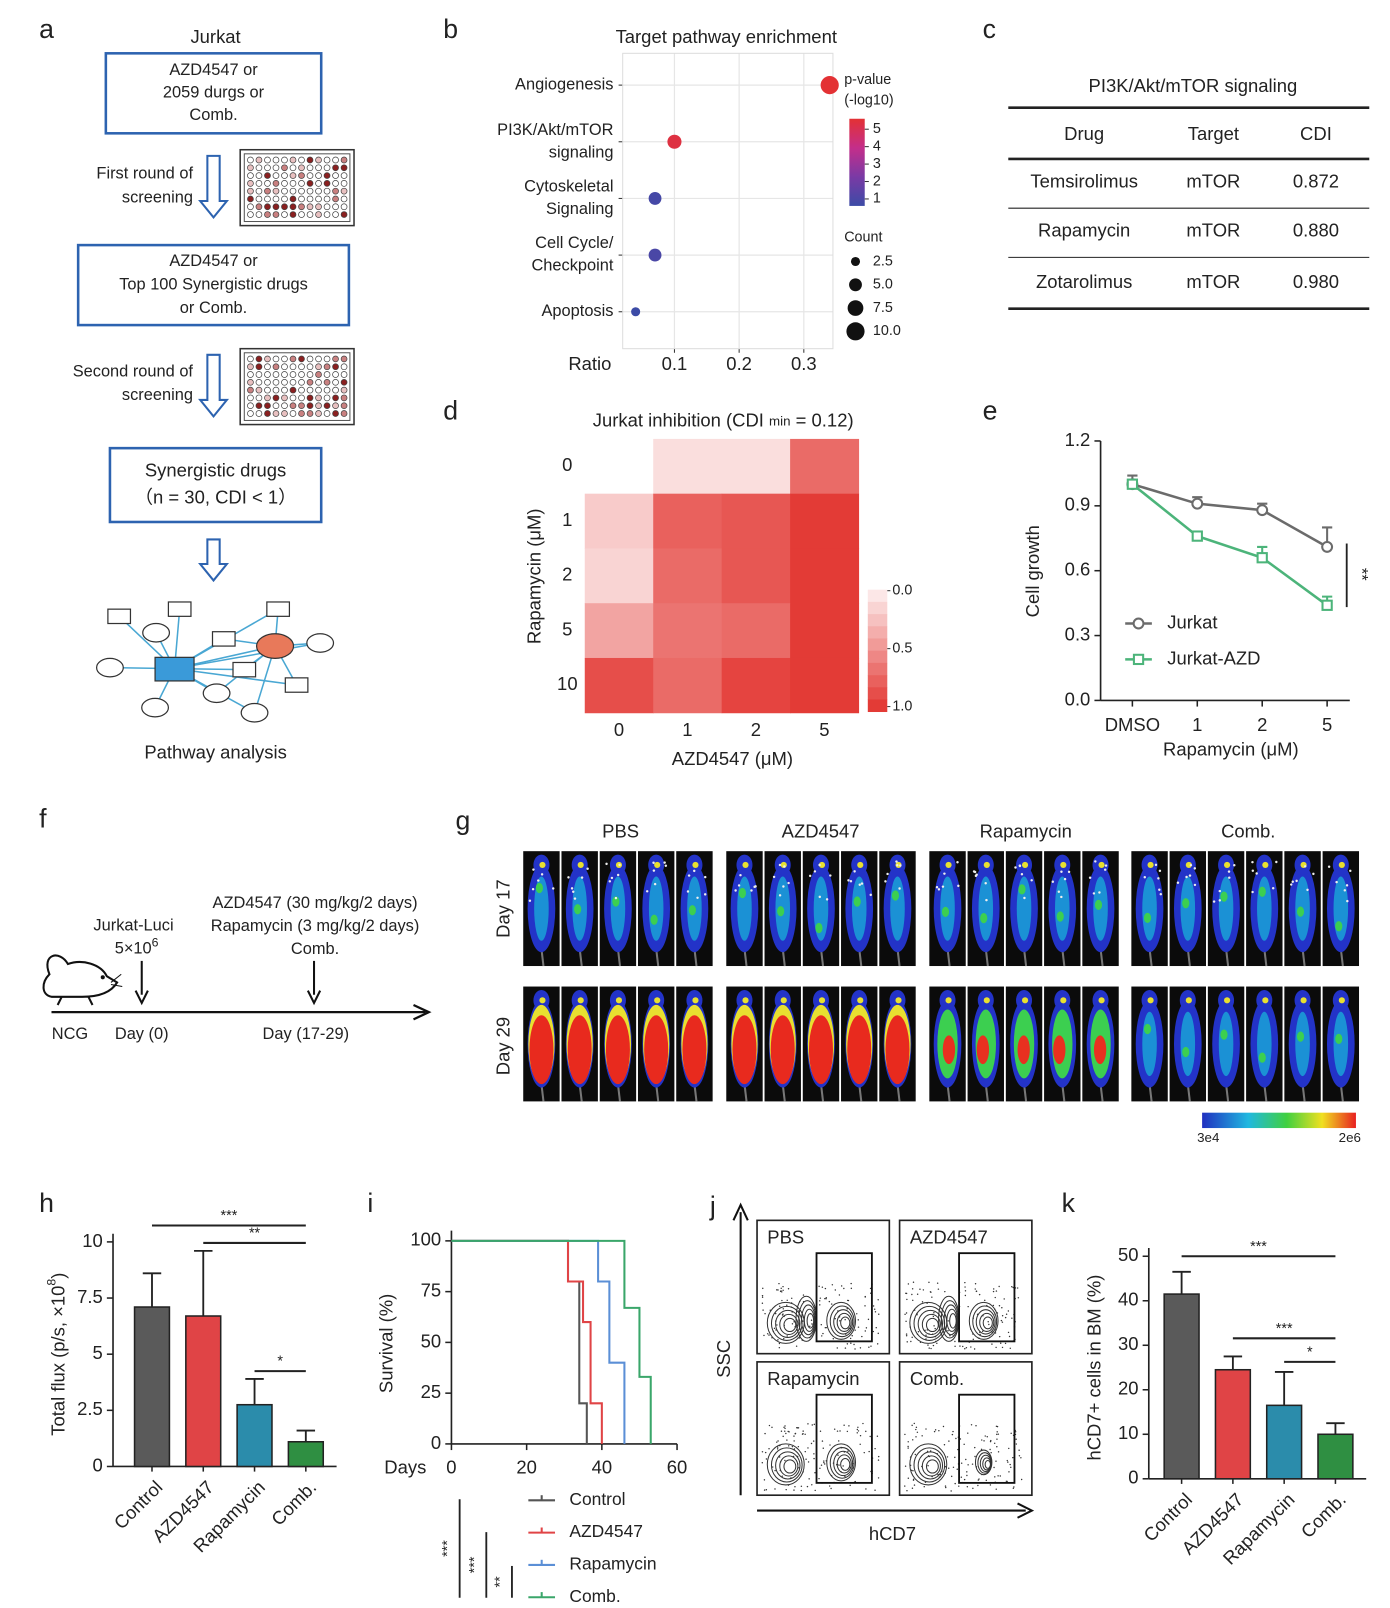 Image resolution: width=1390 pixels, height=1608 pixels. I want to click on y-tick-label: 75, so click(431, 1290).